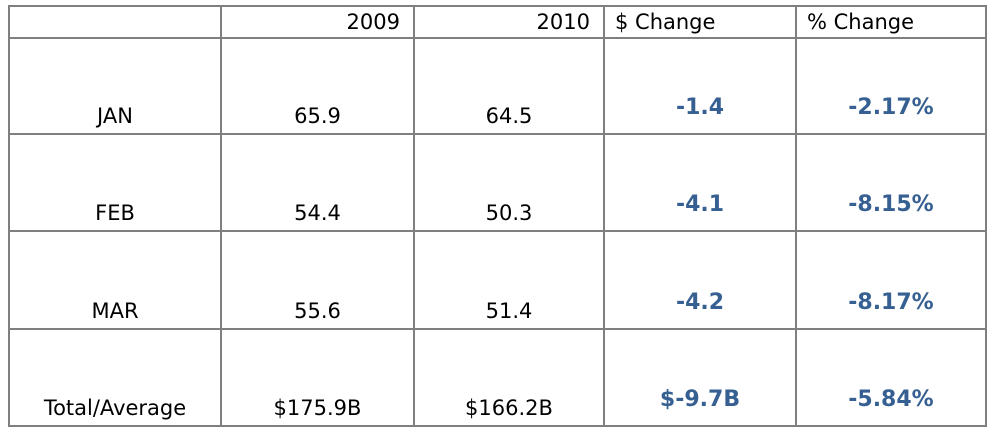  What do you see at coordinates (115, 86) in the screenshot?
I see `row-label: JAN` at bounding box center [115, 86].